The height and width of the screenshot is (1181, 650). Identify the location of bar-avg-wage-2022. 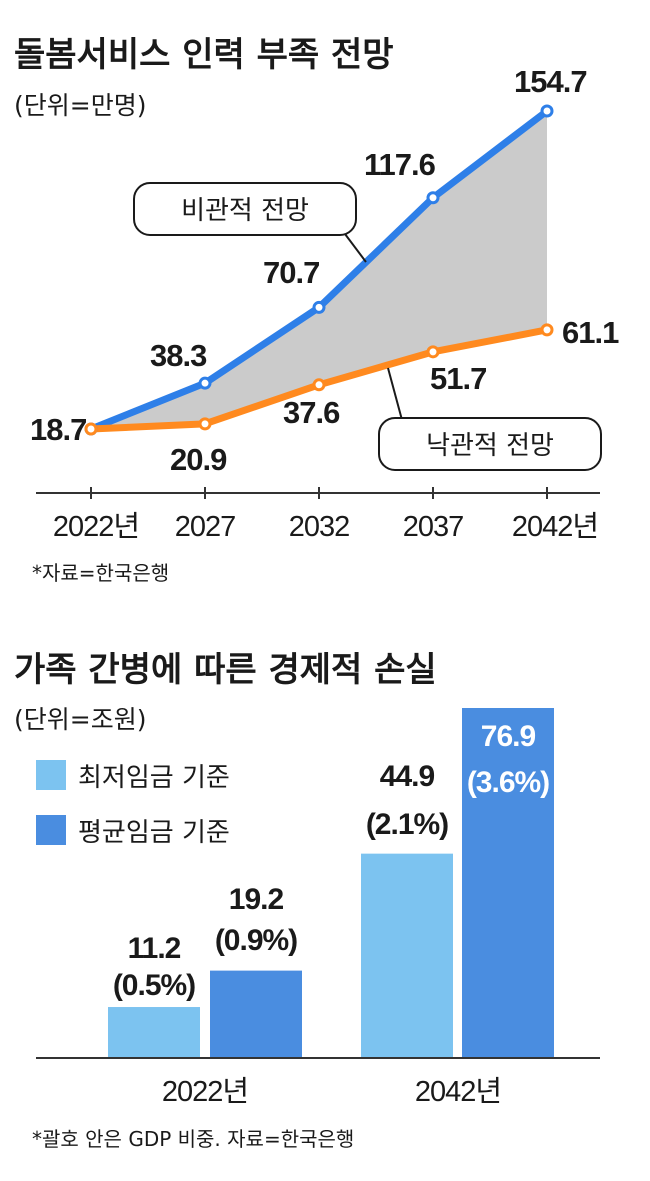
(256, 1014).